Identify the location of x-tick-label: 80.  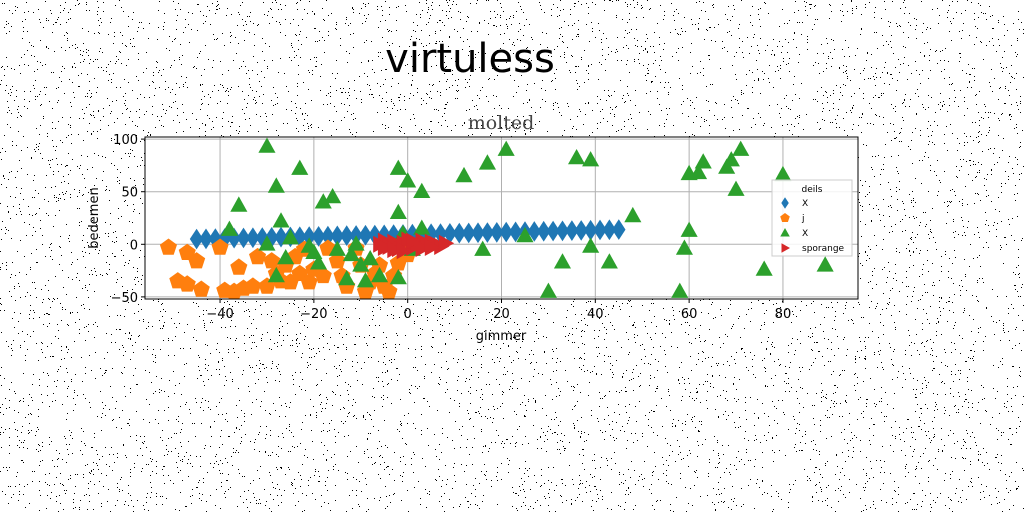
(783, 314).